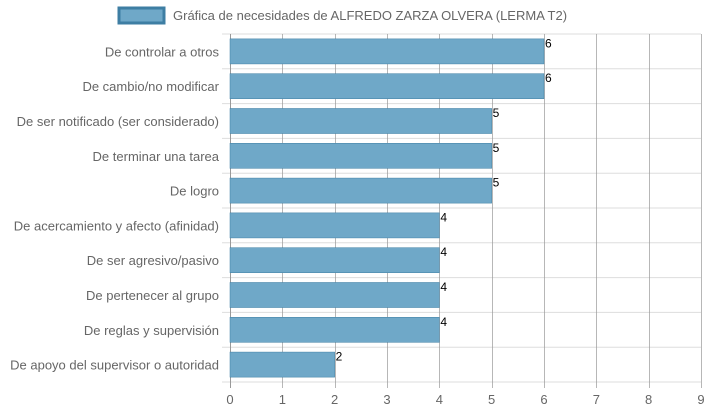  Describe the element at coordinates (282, 399) in the screenshot. I see `x-tick-label: 1` at that location.